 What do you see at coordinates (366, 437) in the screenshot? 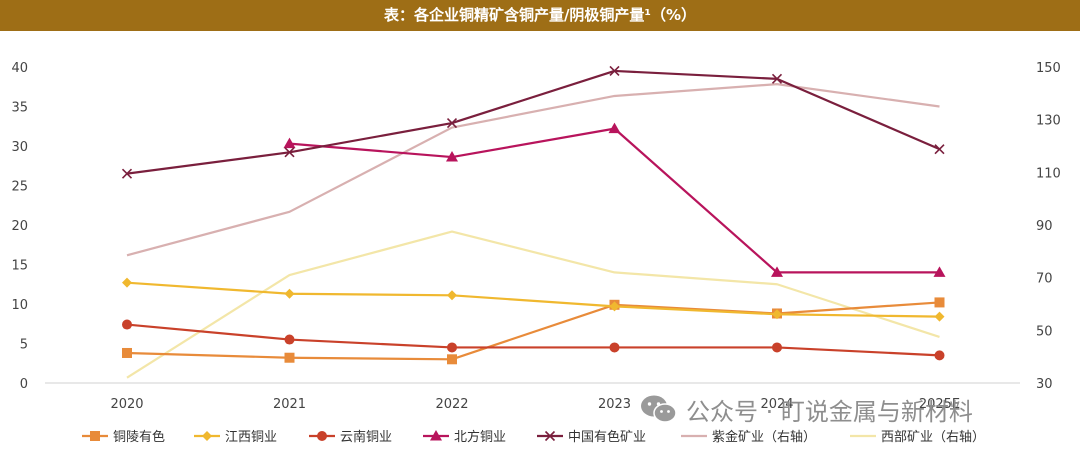
I see `legend-label: 云南铜业` at bounding box center [366, 437].